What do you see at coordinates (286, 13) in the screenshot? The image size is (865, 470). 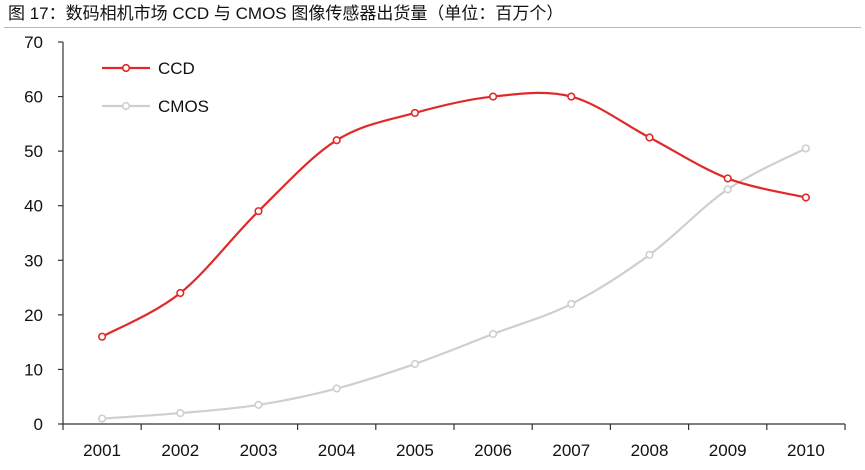 I see `figure-title: 图 17：数码相机市场 CCD 与 CMOS 图像传感器出货量（单位：百万个）` at bounding box center [286, 13].